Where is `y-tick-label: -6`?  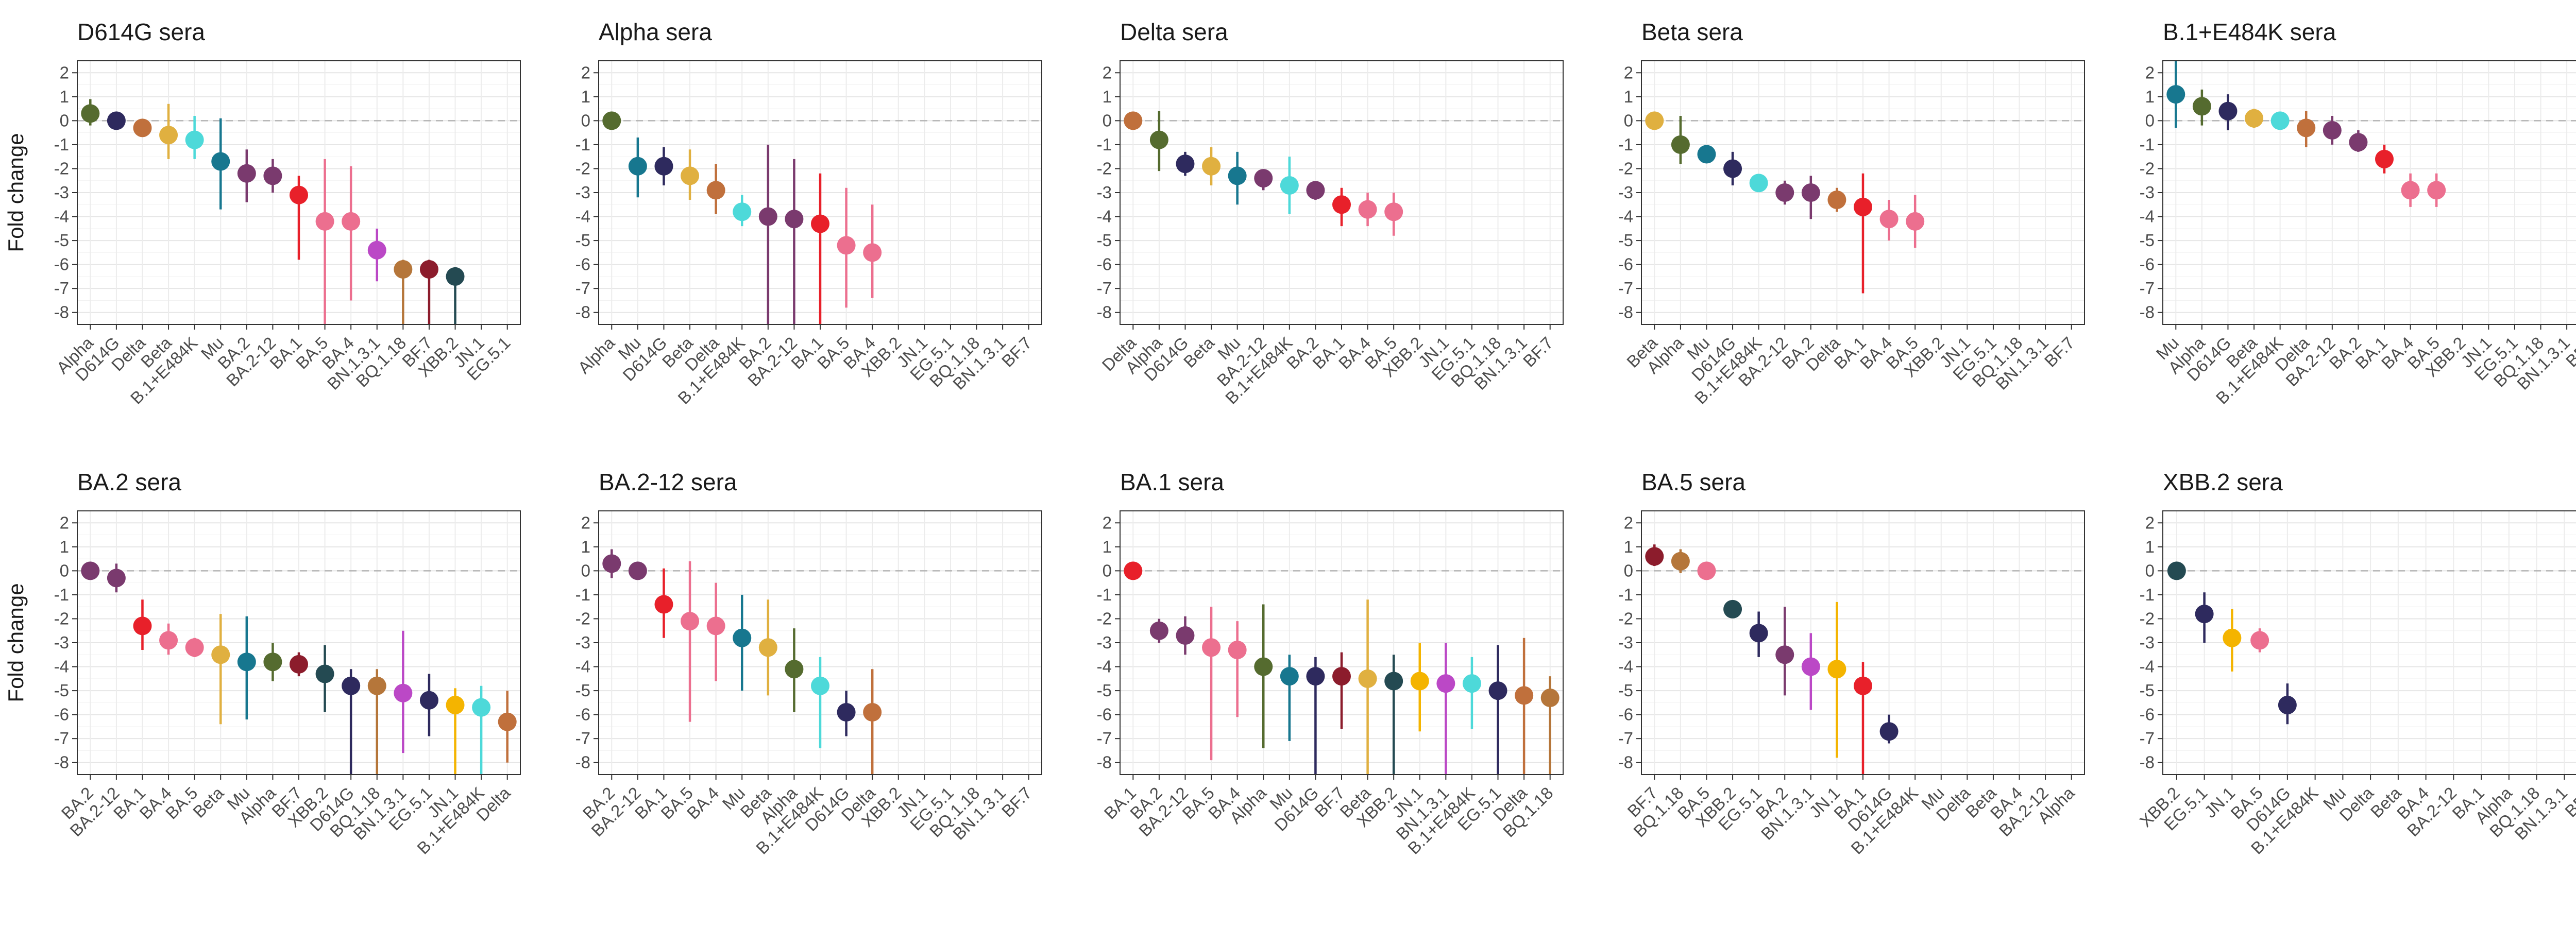
y-tick-label: -6 is located at coordinates (61, 264).